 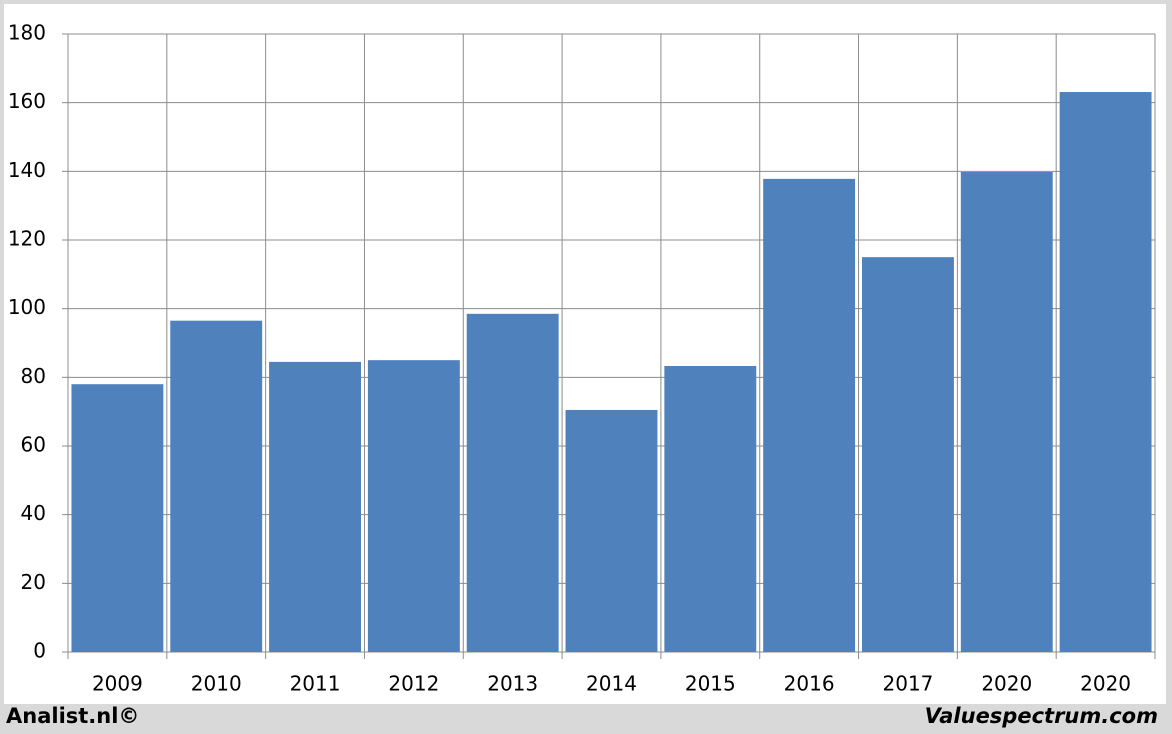 I want to click on x-tick-label: 2009, so click(x=117, y=684).